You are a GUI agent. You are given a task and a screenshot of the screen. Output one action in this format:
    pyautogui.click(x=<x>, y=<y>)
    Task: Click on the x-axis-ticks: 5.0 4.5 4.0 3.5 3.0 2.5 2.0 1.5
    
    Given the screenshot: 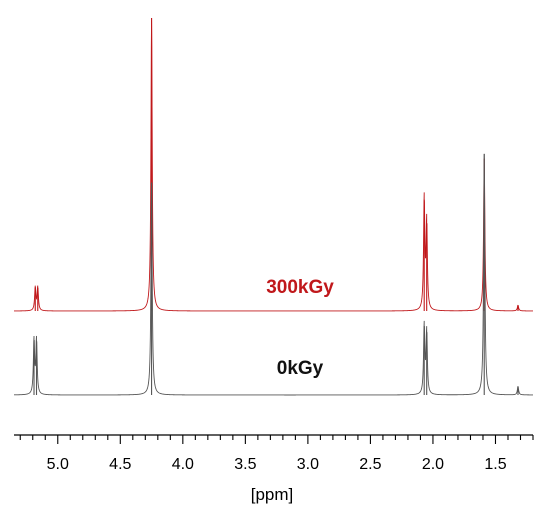 What is the action you would take?
    pyautogui.click(x=276, y=454)
    